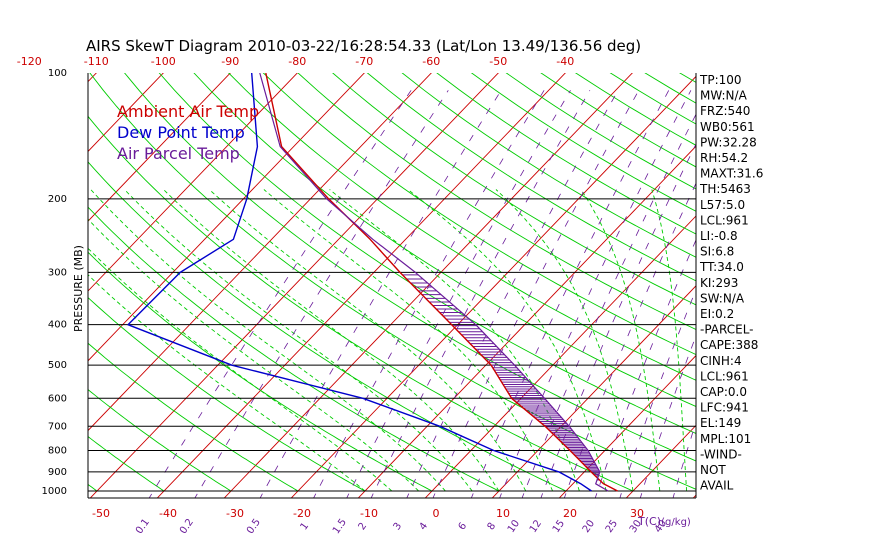 This screenshot has height=560, width=870. Describe the element at coordinates (363, 527) in the screenshot. I see `mixing-ratio-tick: 2` at that location.